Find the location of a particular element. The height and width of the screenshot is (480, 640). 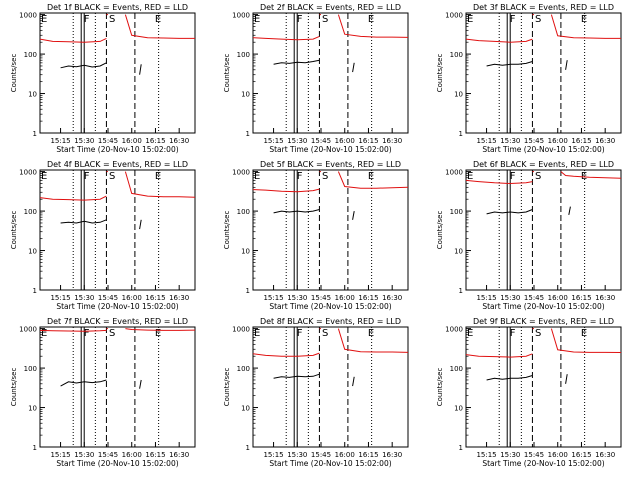

chart-title: Det 7f BLACK = Events, RED = LLD is located at coordinates (117, 321).